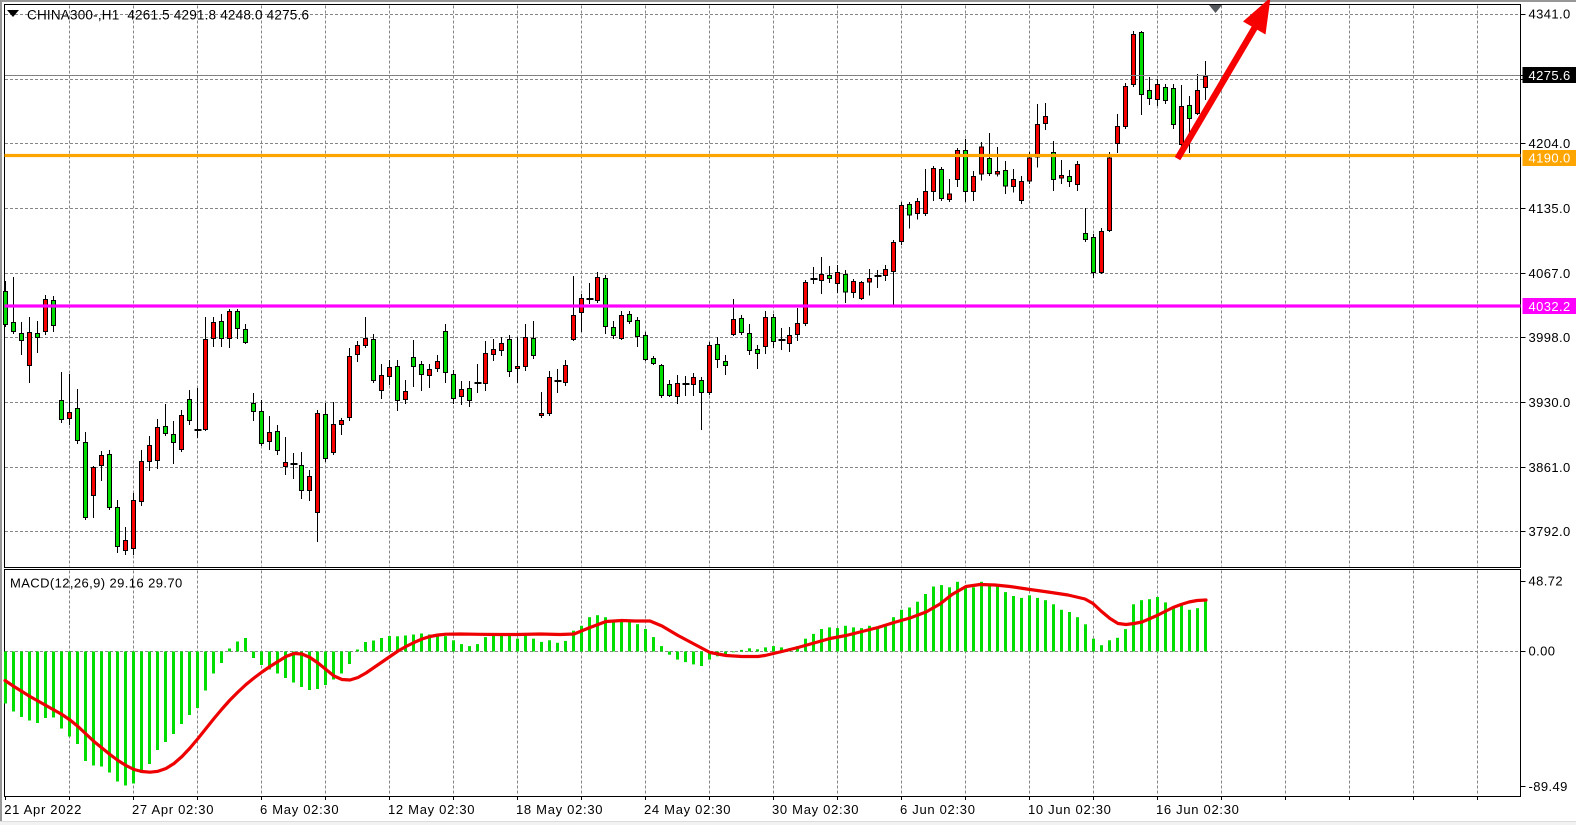 The width and height of the screenshot is (1576, 825). What do you see at coordinates (938, 809) in the screenshot?
I see `svg-text: 6 Jun 02:30` at bounding box center [938, 809].